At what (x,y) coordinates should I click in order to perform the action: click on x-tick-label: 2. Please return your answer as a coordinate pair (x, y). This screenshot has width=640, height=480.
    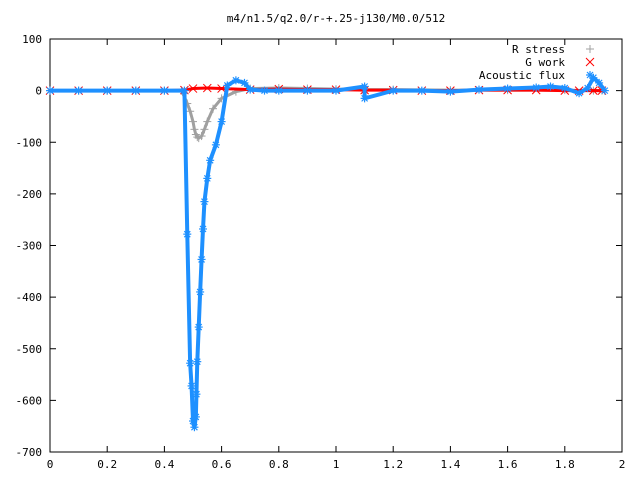
    Looking at the image, I should click on (622, 464).